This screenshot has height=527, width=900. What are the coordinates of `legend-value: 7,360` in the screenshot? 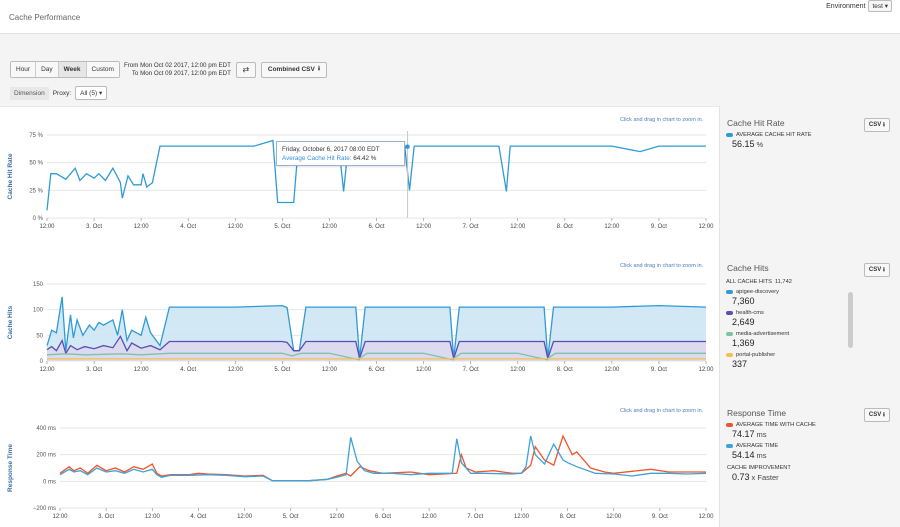 It's located at (743, 301).